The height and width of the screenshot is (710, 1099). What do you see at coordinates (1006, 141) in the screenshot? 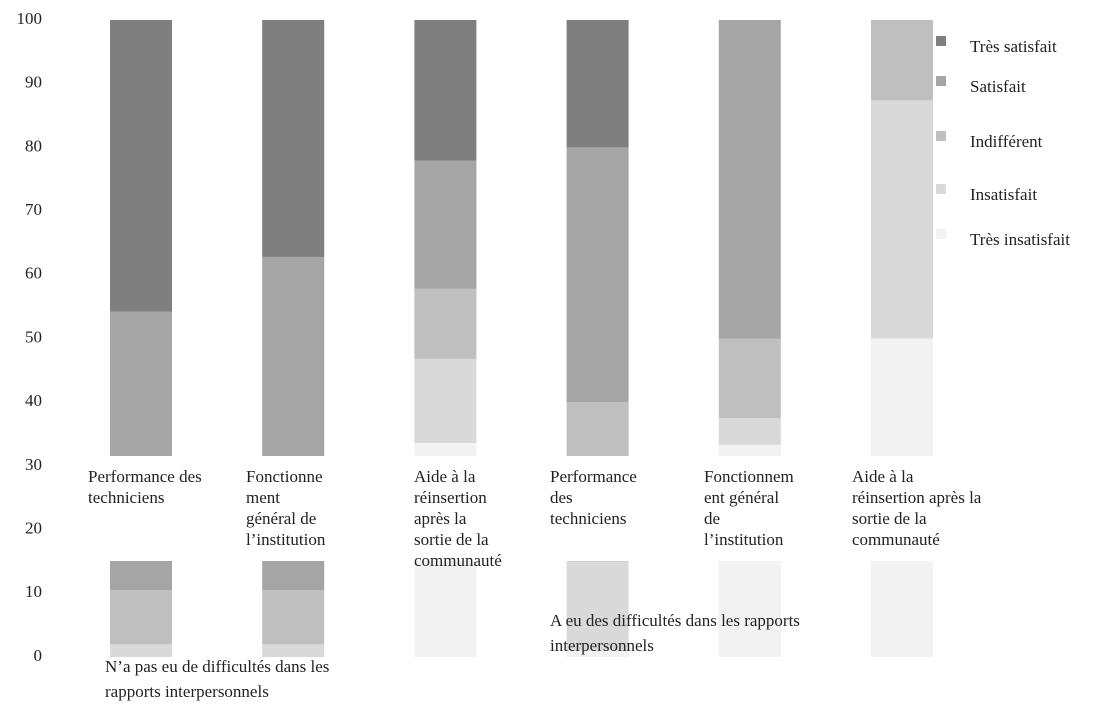
I see `legend-label: Indifférent` at bounding box center [1006, 141].